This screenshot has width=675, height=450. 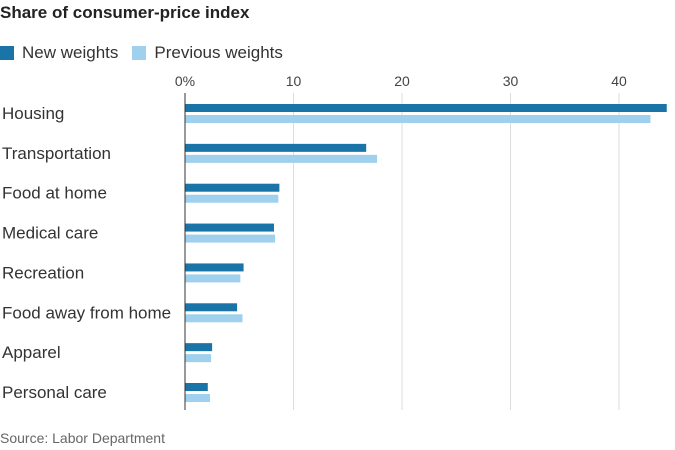 I want to click on bar-previous-weights-recreation, so click(x=213, y=278).